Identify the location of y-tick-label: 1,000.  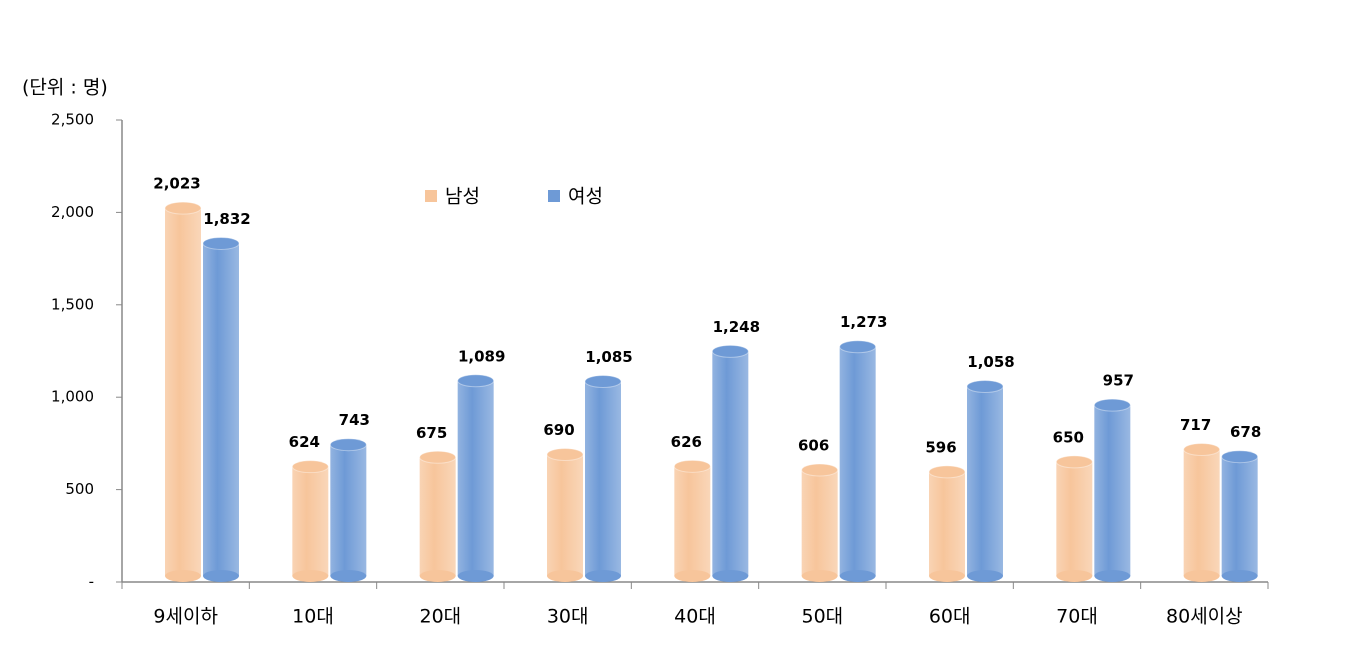
(72, 397).